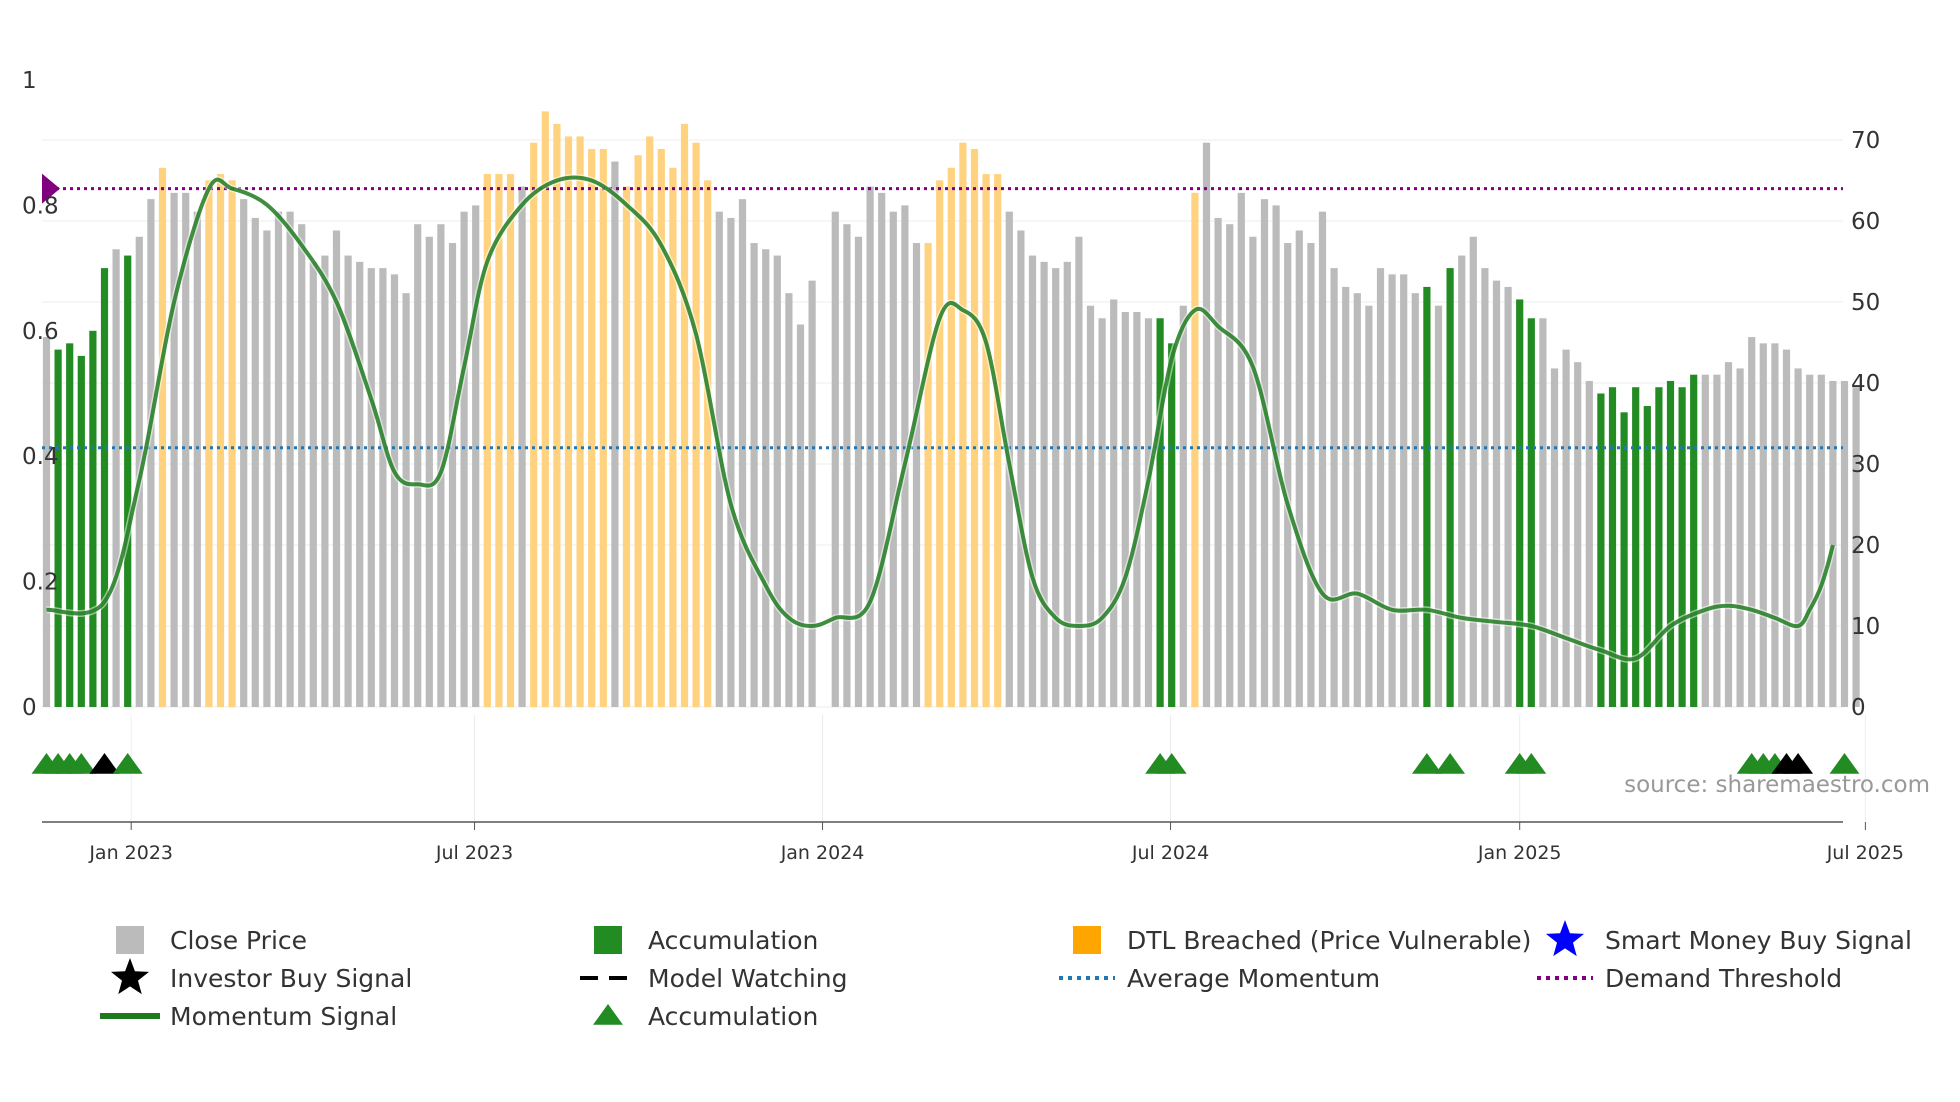 Image resolution: width=1960 pixels, height=1102 pixels. Describe the element at coordinates (1689, 978) in the screenshot. I see `legend-item: Demand Threshold` at that location.